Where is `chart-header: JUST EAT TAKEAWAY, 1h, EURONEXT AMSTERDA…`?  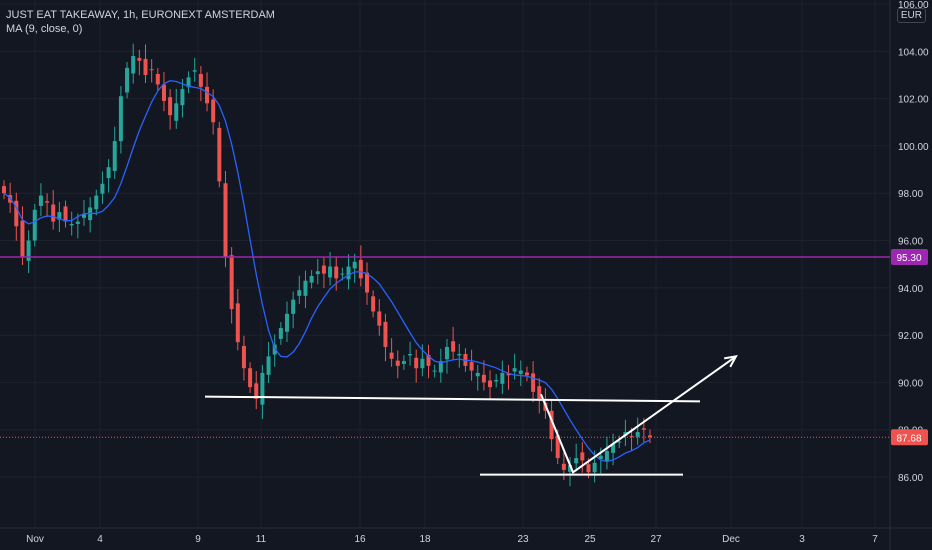 chart-header: JUST EAT TAKEAWAY, 1h, EURONEXT AMSTERDA… is located at coordinates (140, 22).